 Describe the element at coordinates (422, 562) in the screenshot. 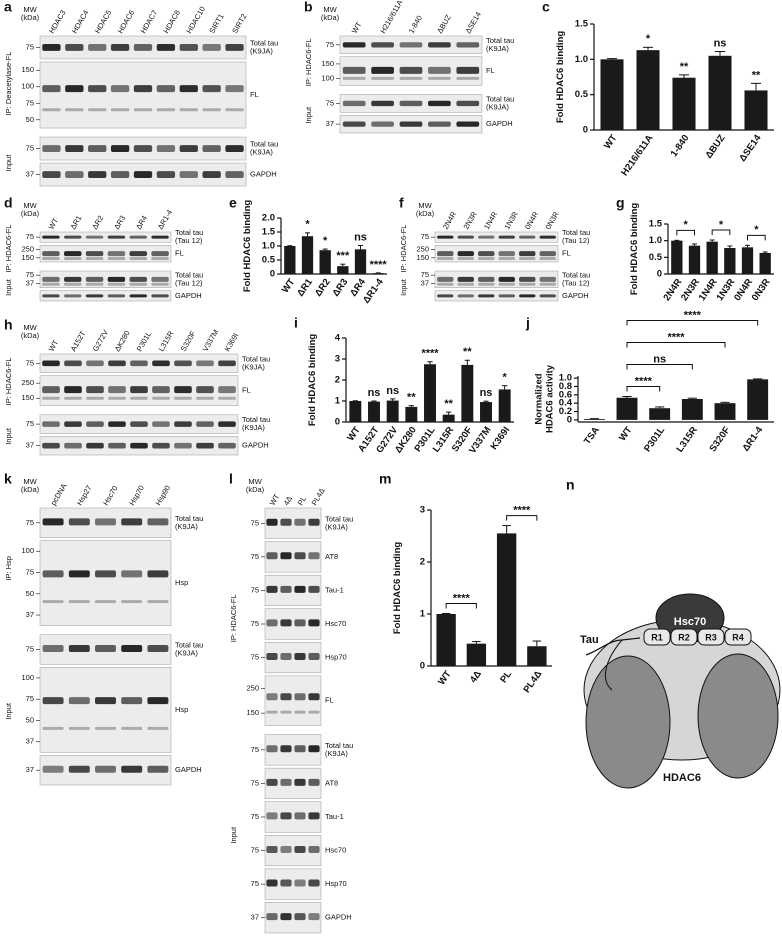

I see `y-tick-label: 2` at that location.